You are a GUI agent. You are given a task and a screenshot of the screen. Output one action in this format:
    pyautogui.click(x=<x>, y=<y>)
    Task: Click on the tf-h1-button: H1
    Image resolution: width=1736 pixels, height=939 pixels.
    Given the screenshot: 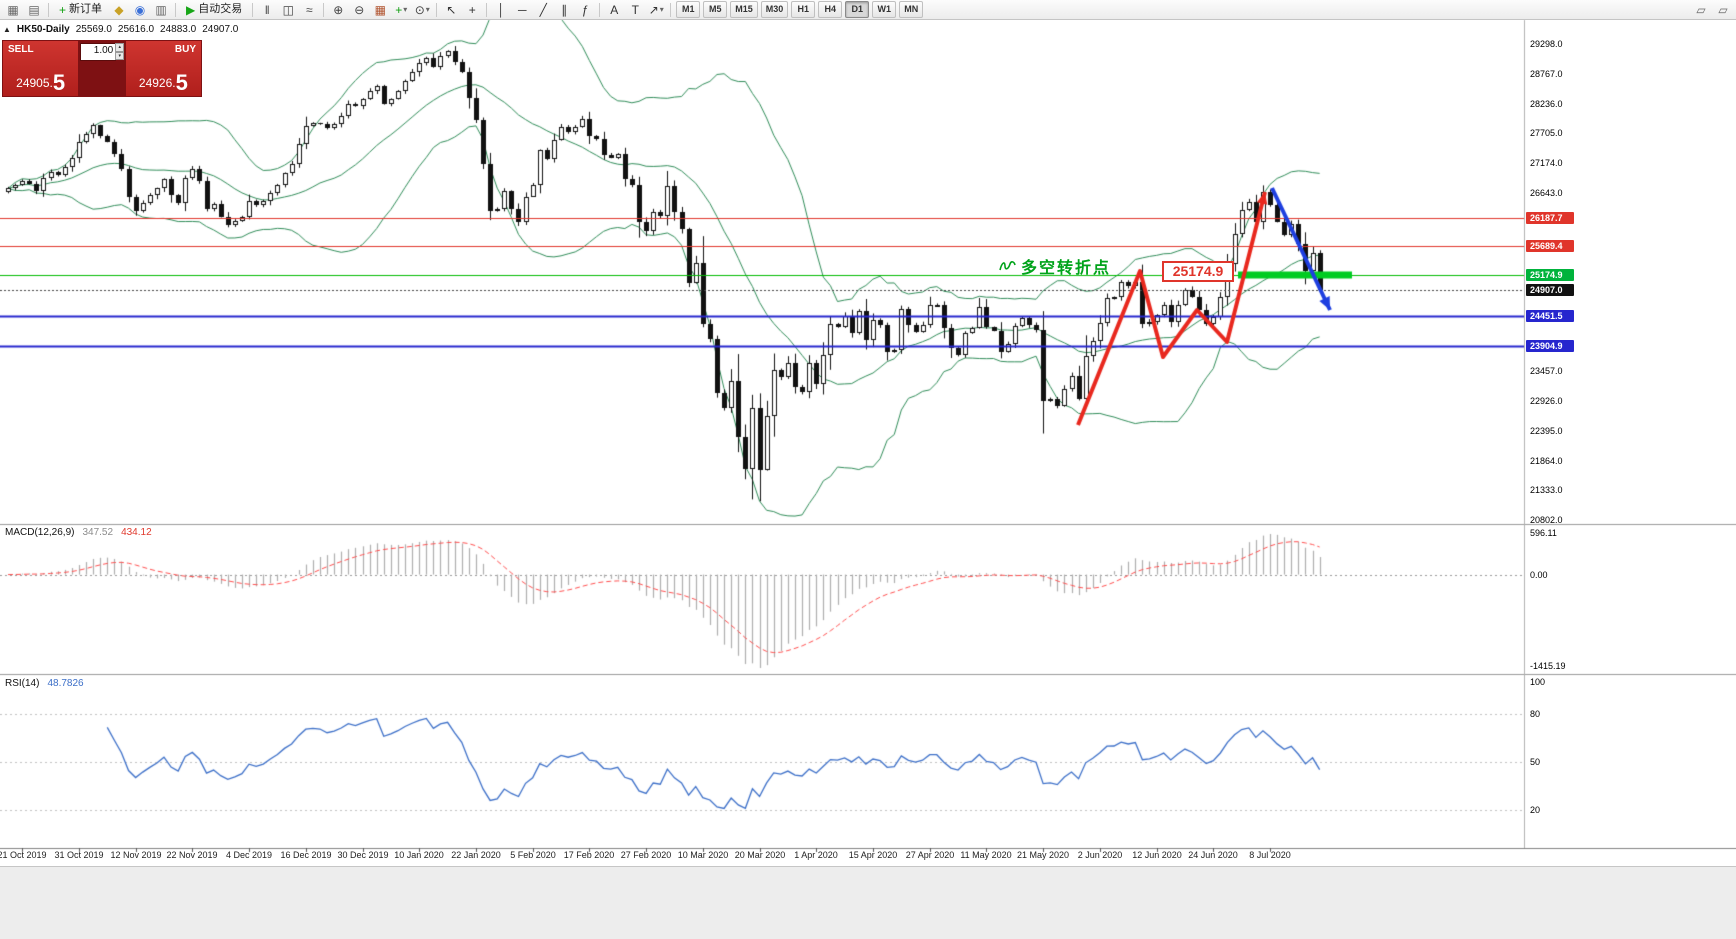 What is the action you would take?
    pyautogui.click(x=803, y=9)
    